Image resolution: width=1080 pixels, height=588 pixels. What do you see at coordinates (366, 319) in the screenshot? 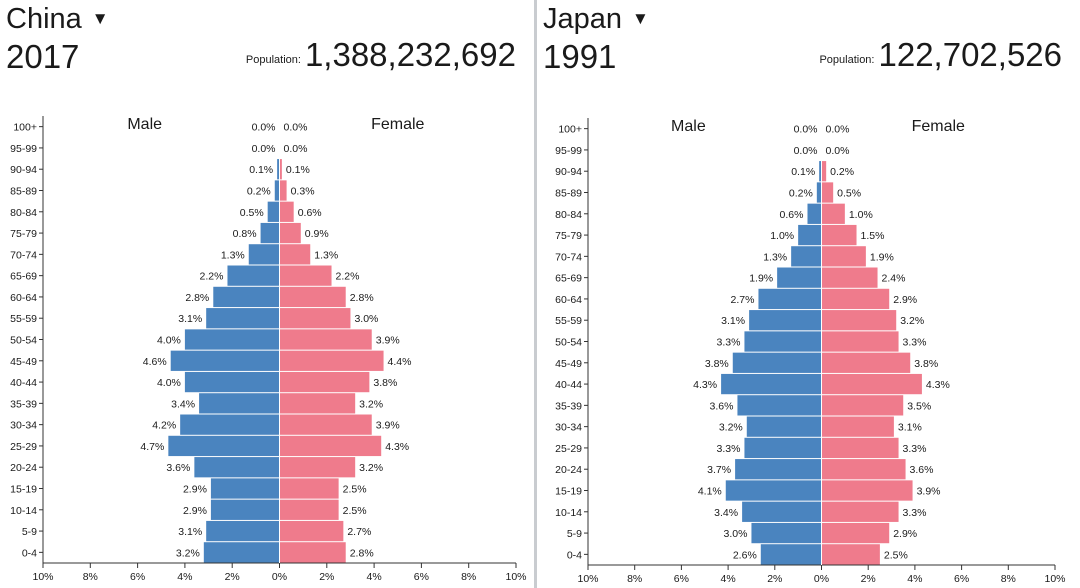
I see `female-value-label: 3.0%` at bounding box center [366, 319].